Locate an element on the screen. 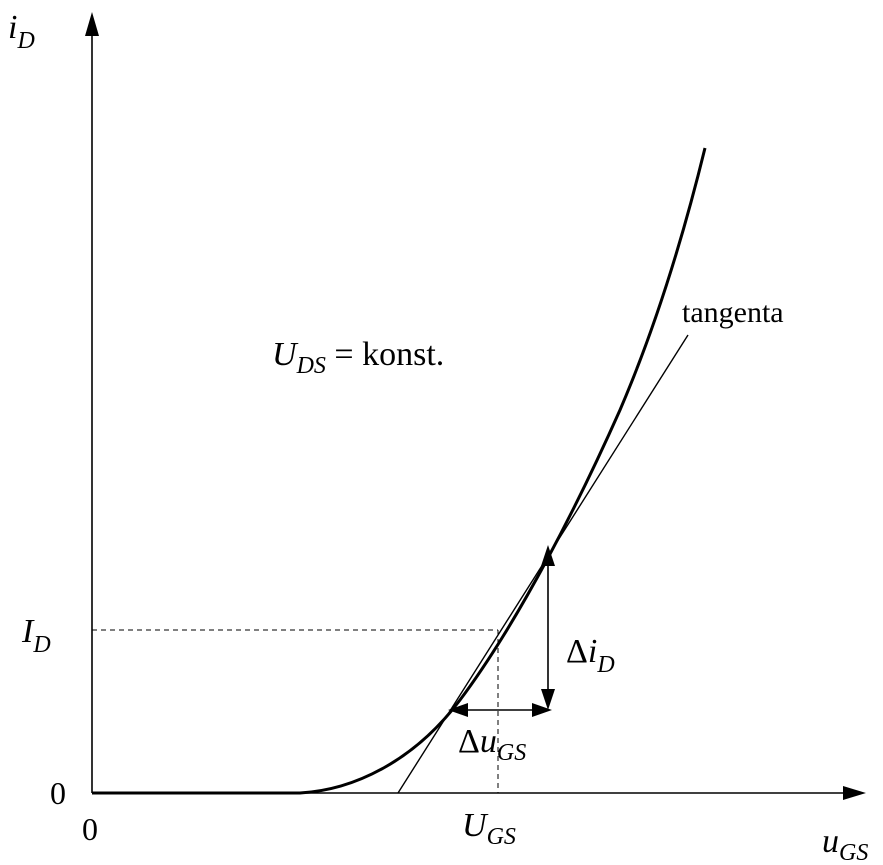 The height and width of the screenshot is (865, 883). tangent-label: tangenta is located at coordinates (733, 312).